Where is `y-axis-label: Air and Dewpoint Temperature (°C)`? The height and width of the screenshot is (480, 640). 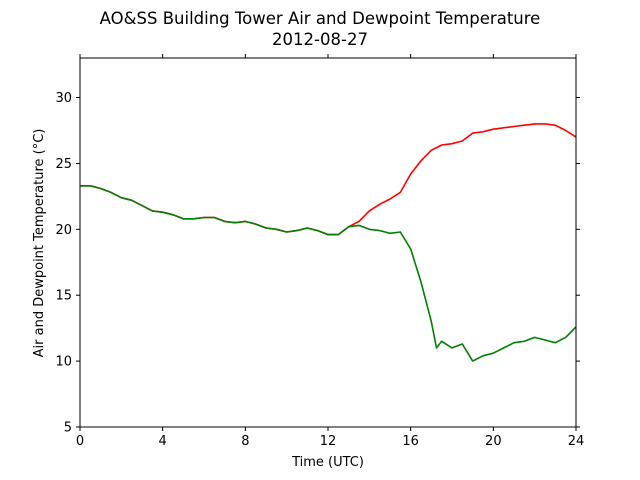 y-axis-label: Air and Dewpoint Temperature (°C) is located at coordinates (39, 243).